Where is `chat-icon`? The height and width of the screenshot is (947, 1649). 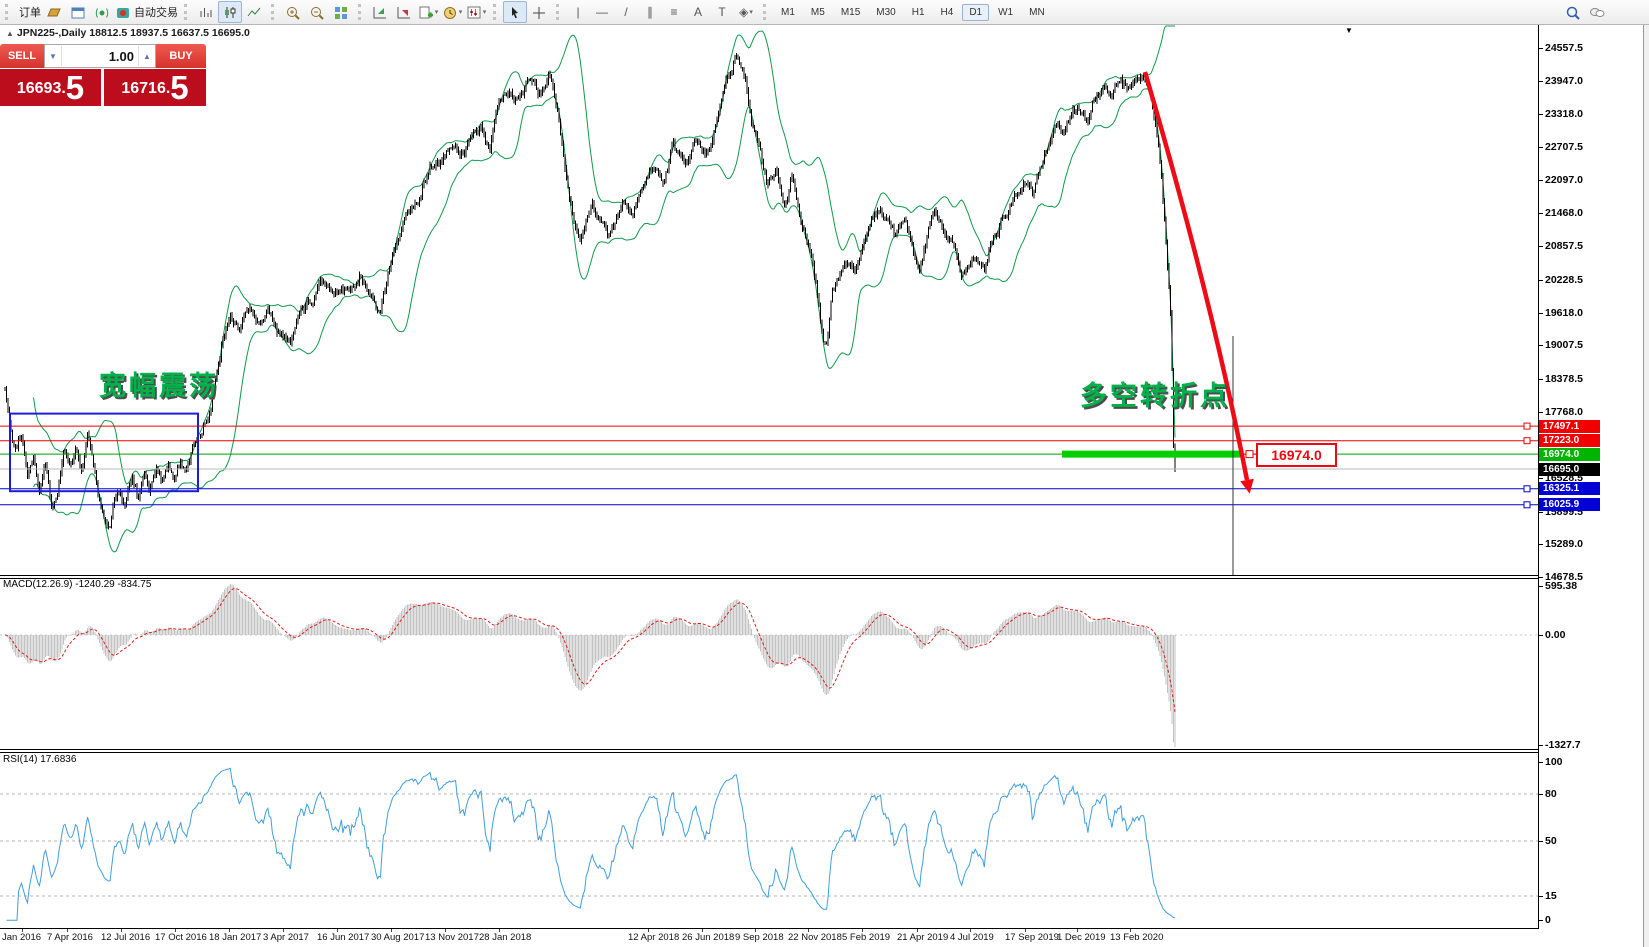 chat-icon is located at coordinates (1597, 12).